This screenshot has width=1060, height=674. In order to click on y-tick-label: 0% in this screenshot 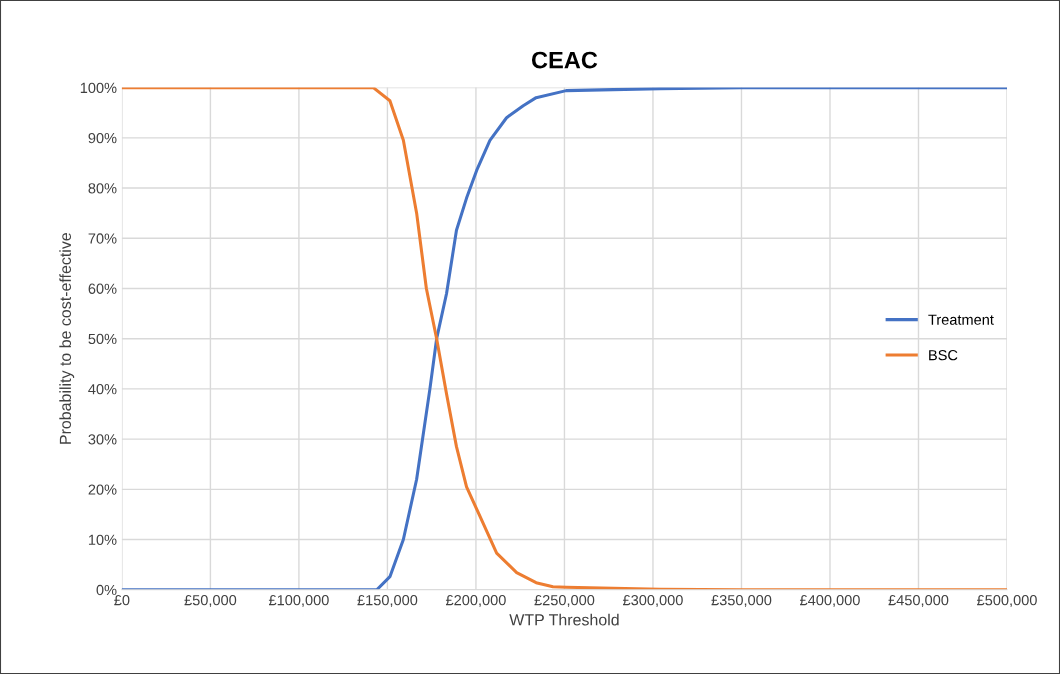, I will do `click(106, 590)`.